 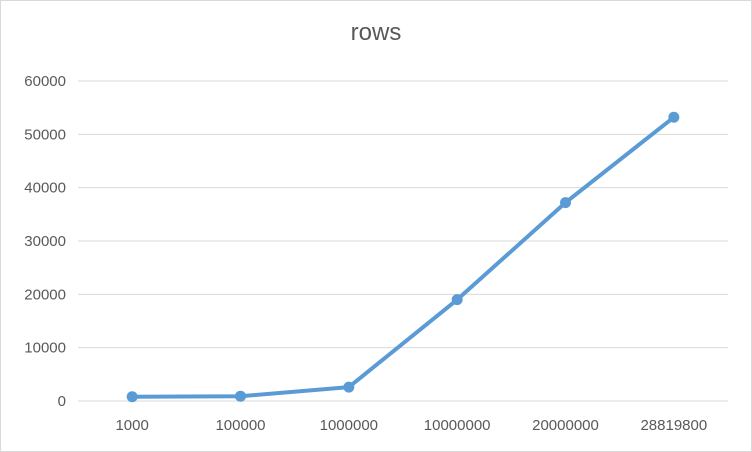 What do you see at coordinates (457, 425) in the screenshot?
I see `x-tick-label: 10000000` at bounding box center [457, 425].